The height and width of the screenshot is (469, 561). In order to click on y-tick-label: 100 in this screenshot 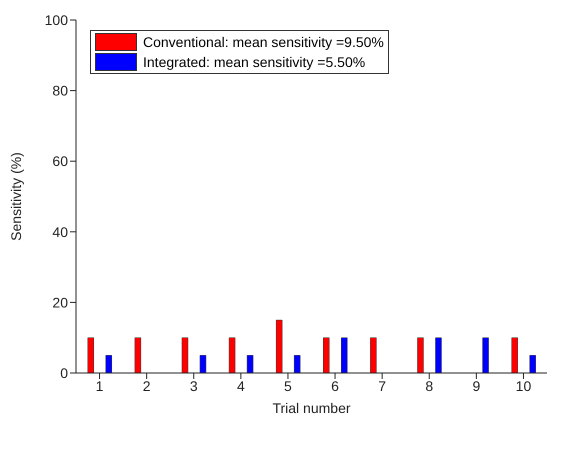, I will do `click(56, 20)`.